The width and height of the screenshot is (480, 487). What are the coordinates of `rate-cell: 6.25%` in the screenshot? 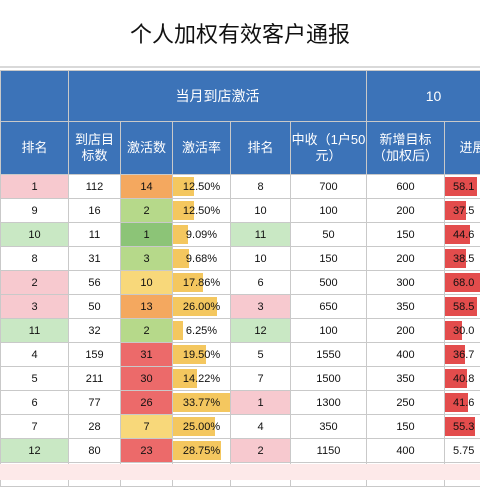 It's located at (202, 331).